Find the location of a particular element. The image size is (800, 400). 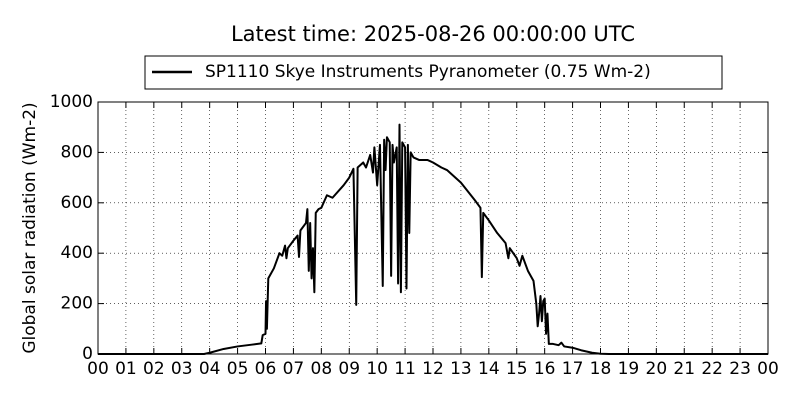

y-tick-label: 0 is located at coordinates (87, 354).